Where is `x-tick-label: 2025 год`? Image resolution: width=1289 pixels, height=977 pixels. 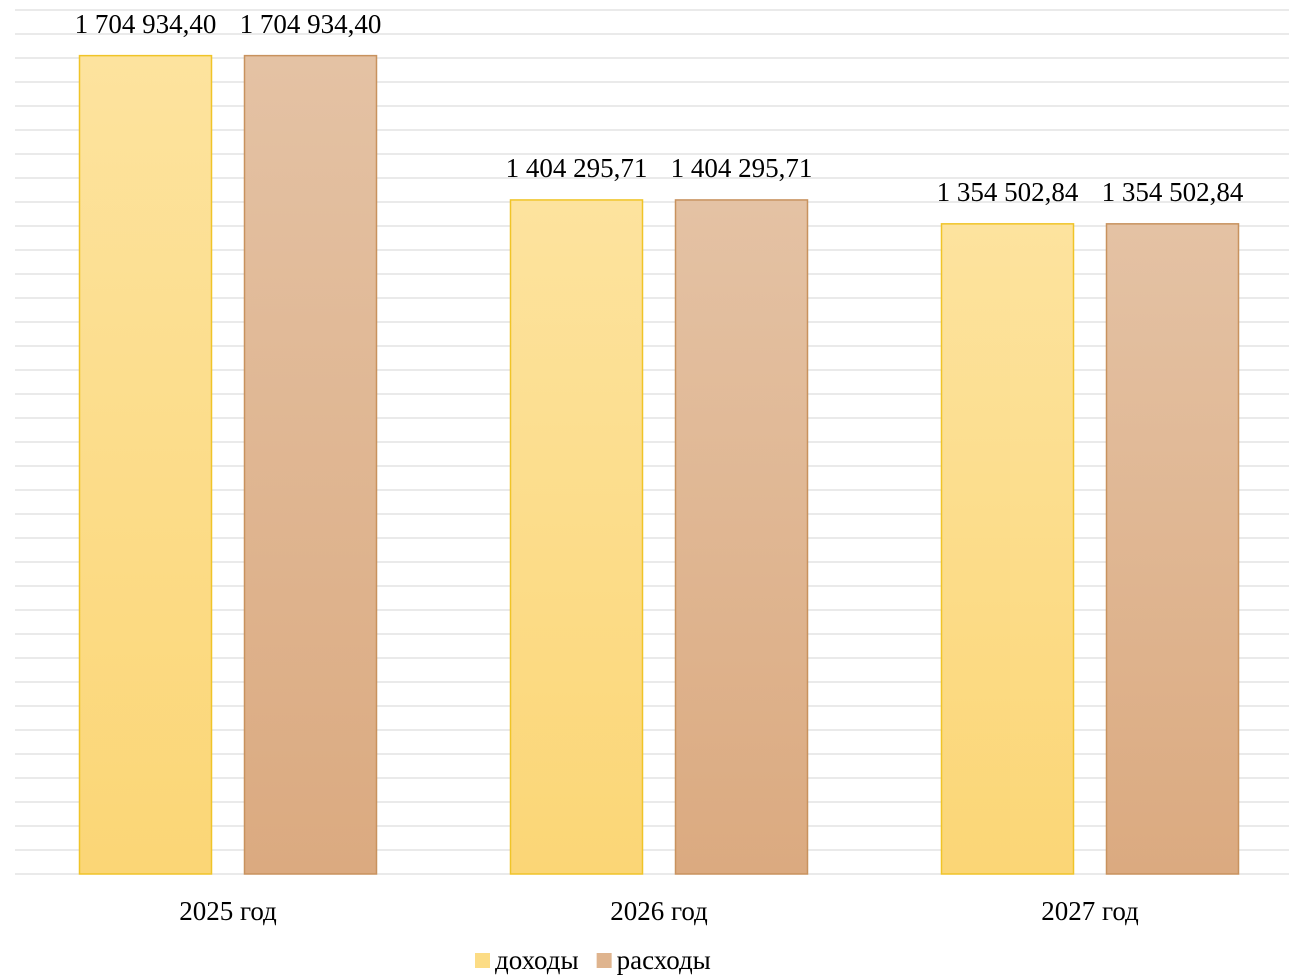
x-tick-label: 2025 год is located at coordinates (228, 911).